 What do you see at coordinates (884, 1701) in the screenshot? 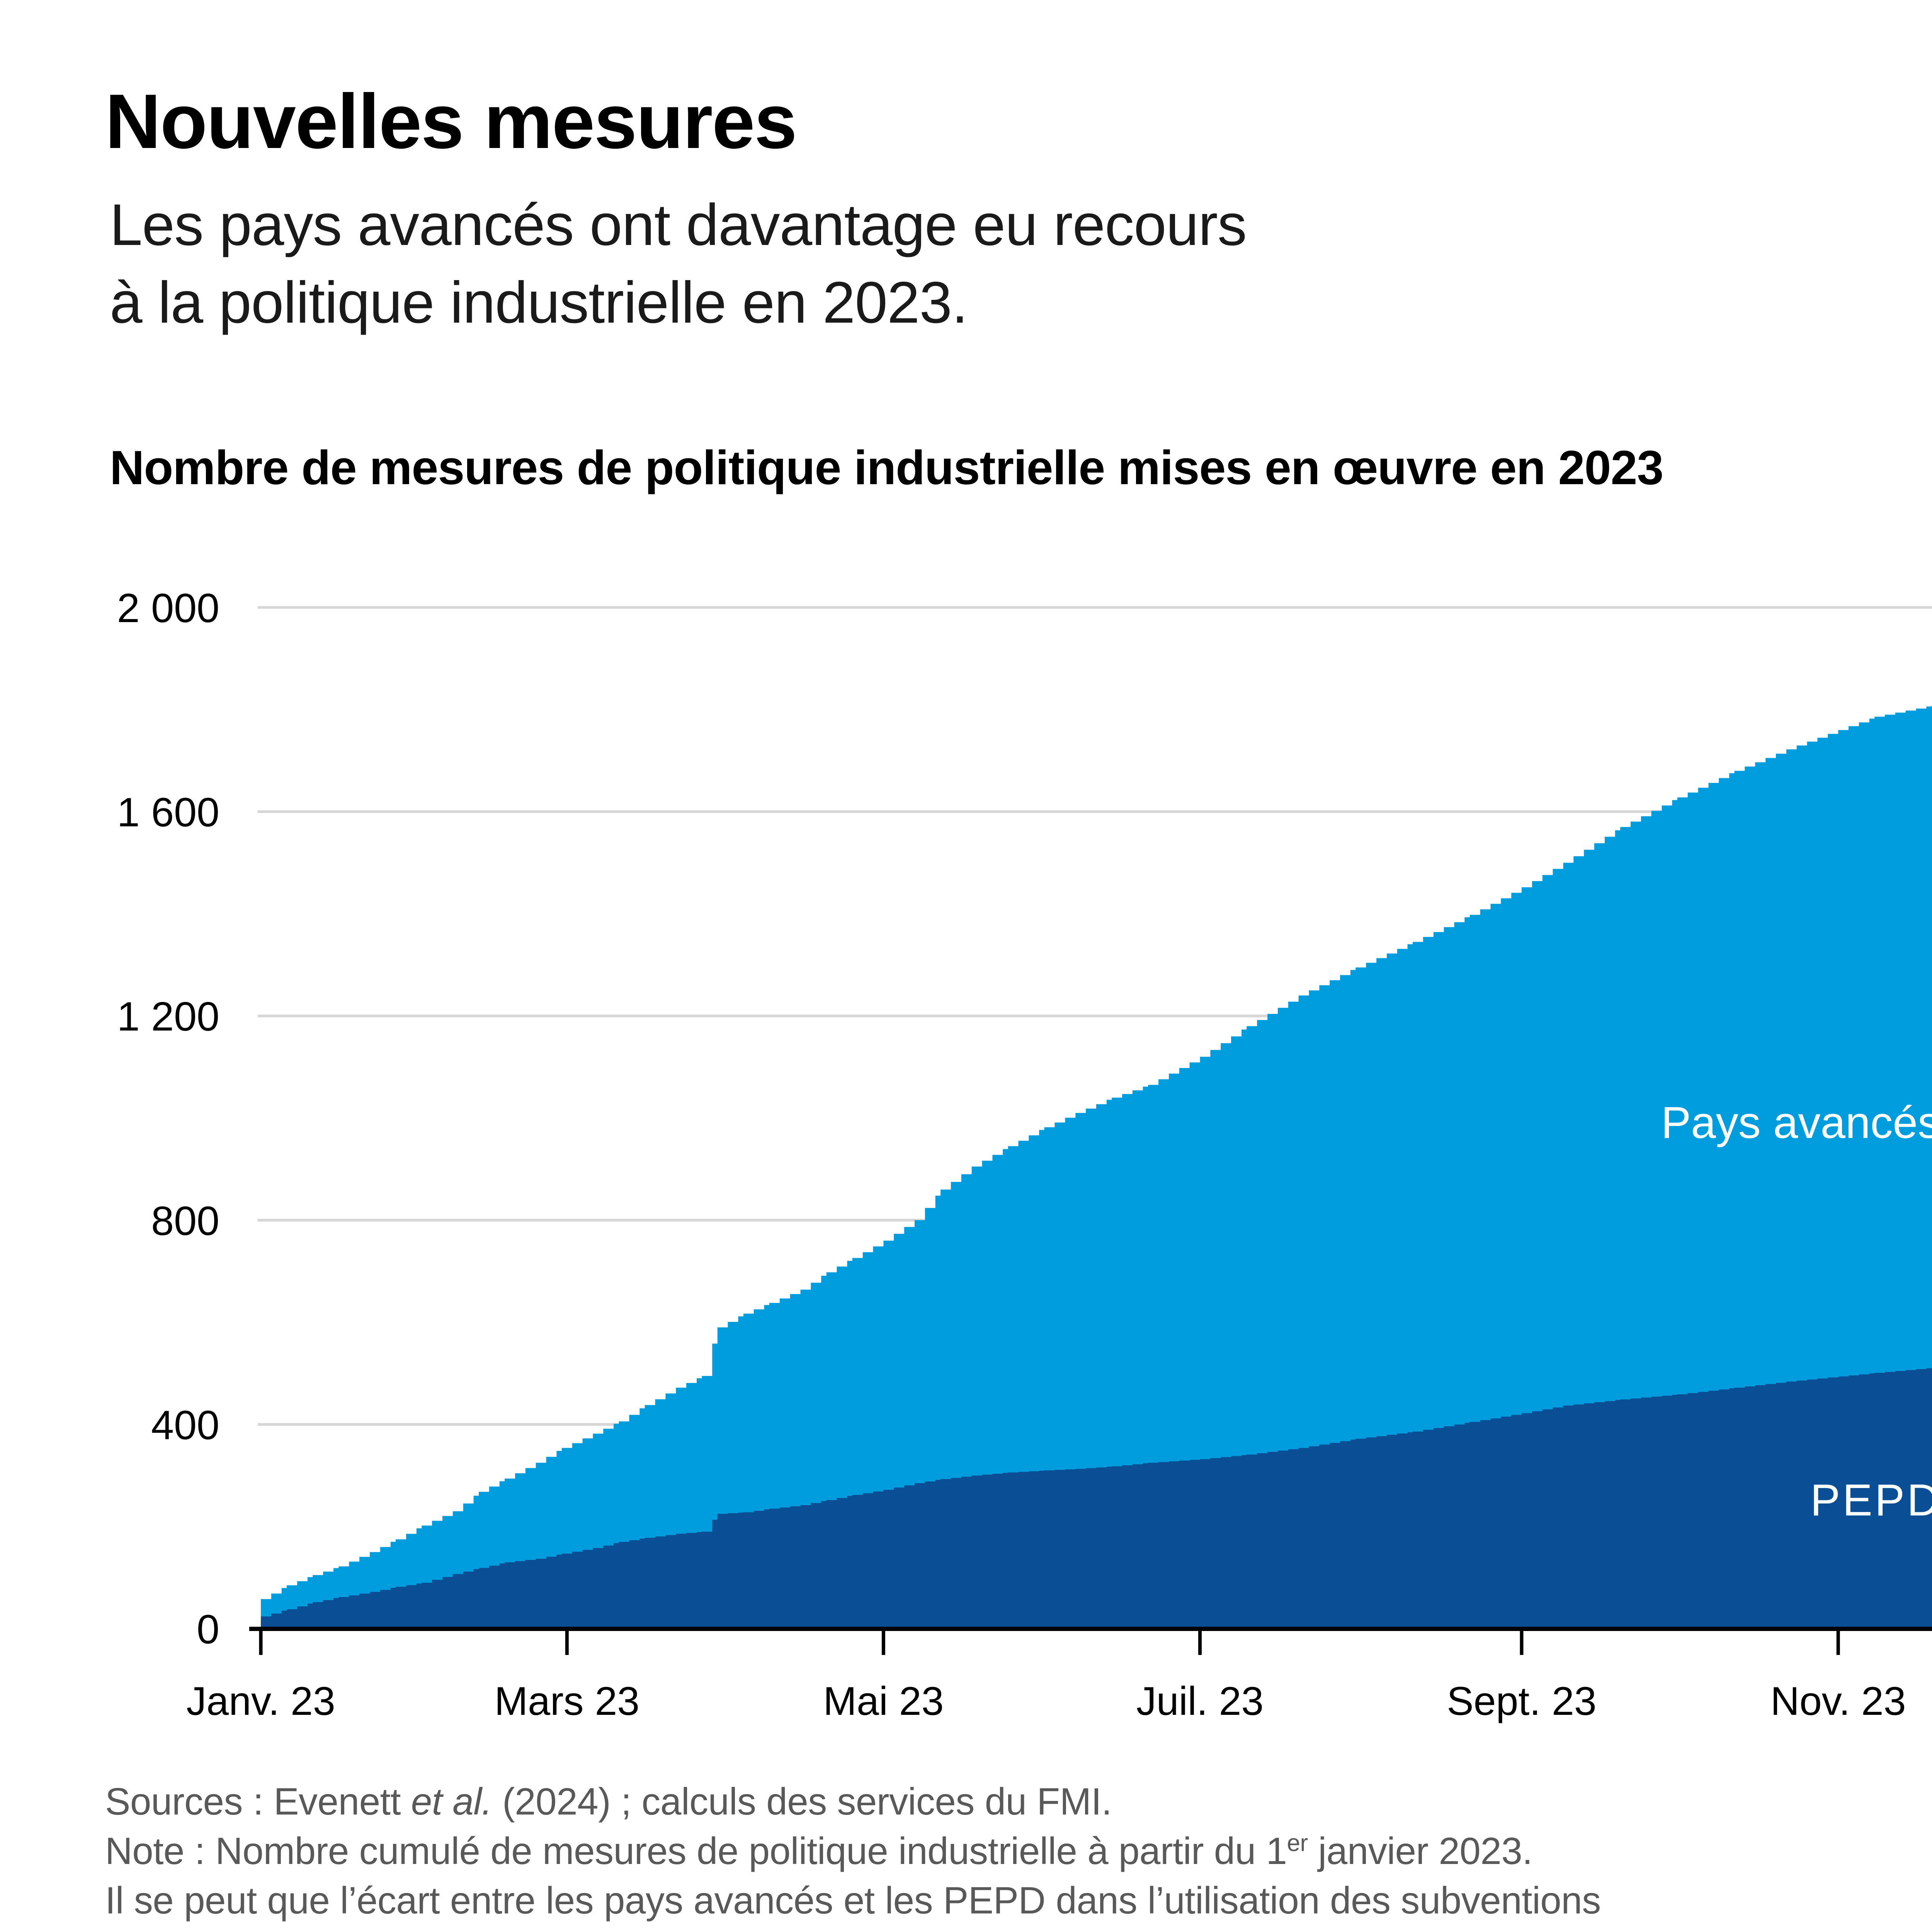
I see `x-tick-label-Mai 23: Mai 23` at bounding box center [884, 1701].